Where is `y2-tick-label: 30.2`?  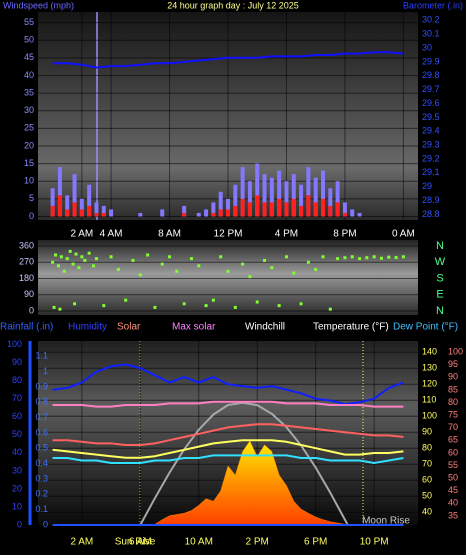 y2-tick-label: 30.2 is located at coordinates (431, 20).